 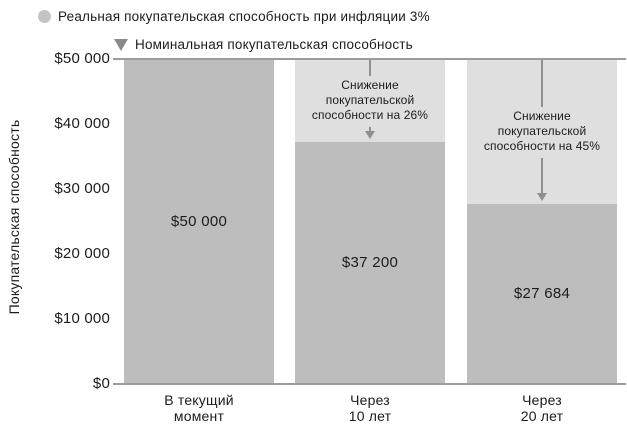 I want to click on y-tick-label: $10 000, so click(x=82, y=318).